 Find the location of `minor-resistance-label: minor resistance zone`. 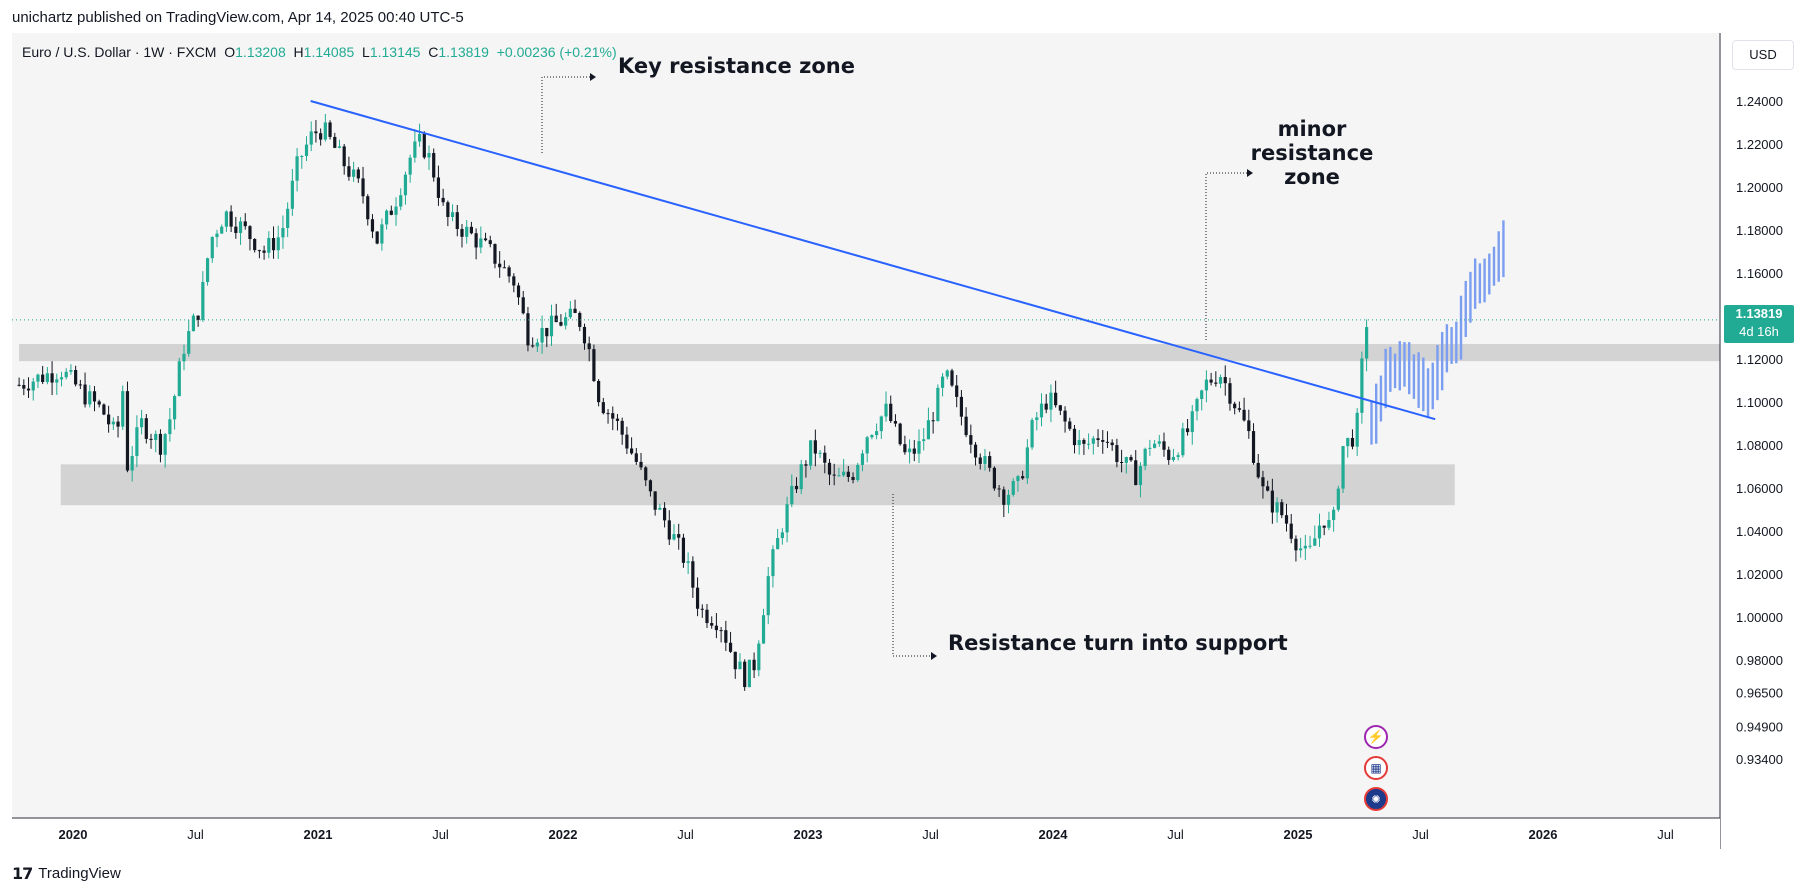

minor-resistance-label: minor resistance zone is located at coordinates (1312, 153).